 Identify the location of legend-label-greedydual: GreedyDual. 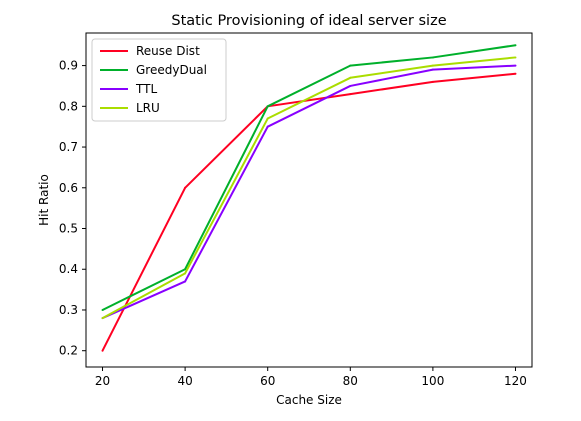
(171, 70).